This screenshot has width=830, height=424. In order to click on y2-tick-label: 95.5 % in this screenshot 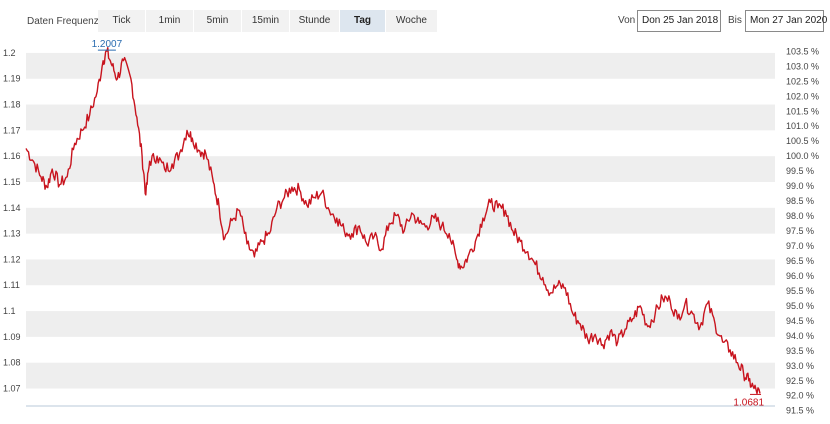, I will do `click(800, 291)`.